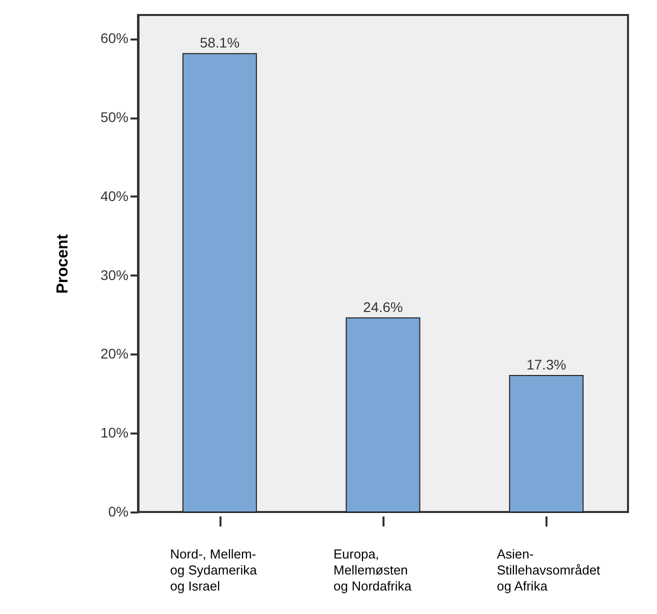  I want to click on y-axis-title: Procent, so click(63, 264).